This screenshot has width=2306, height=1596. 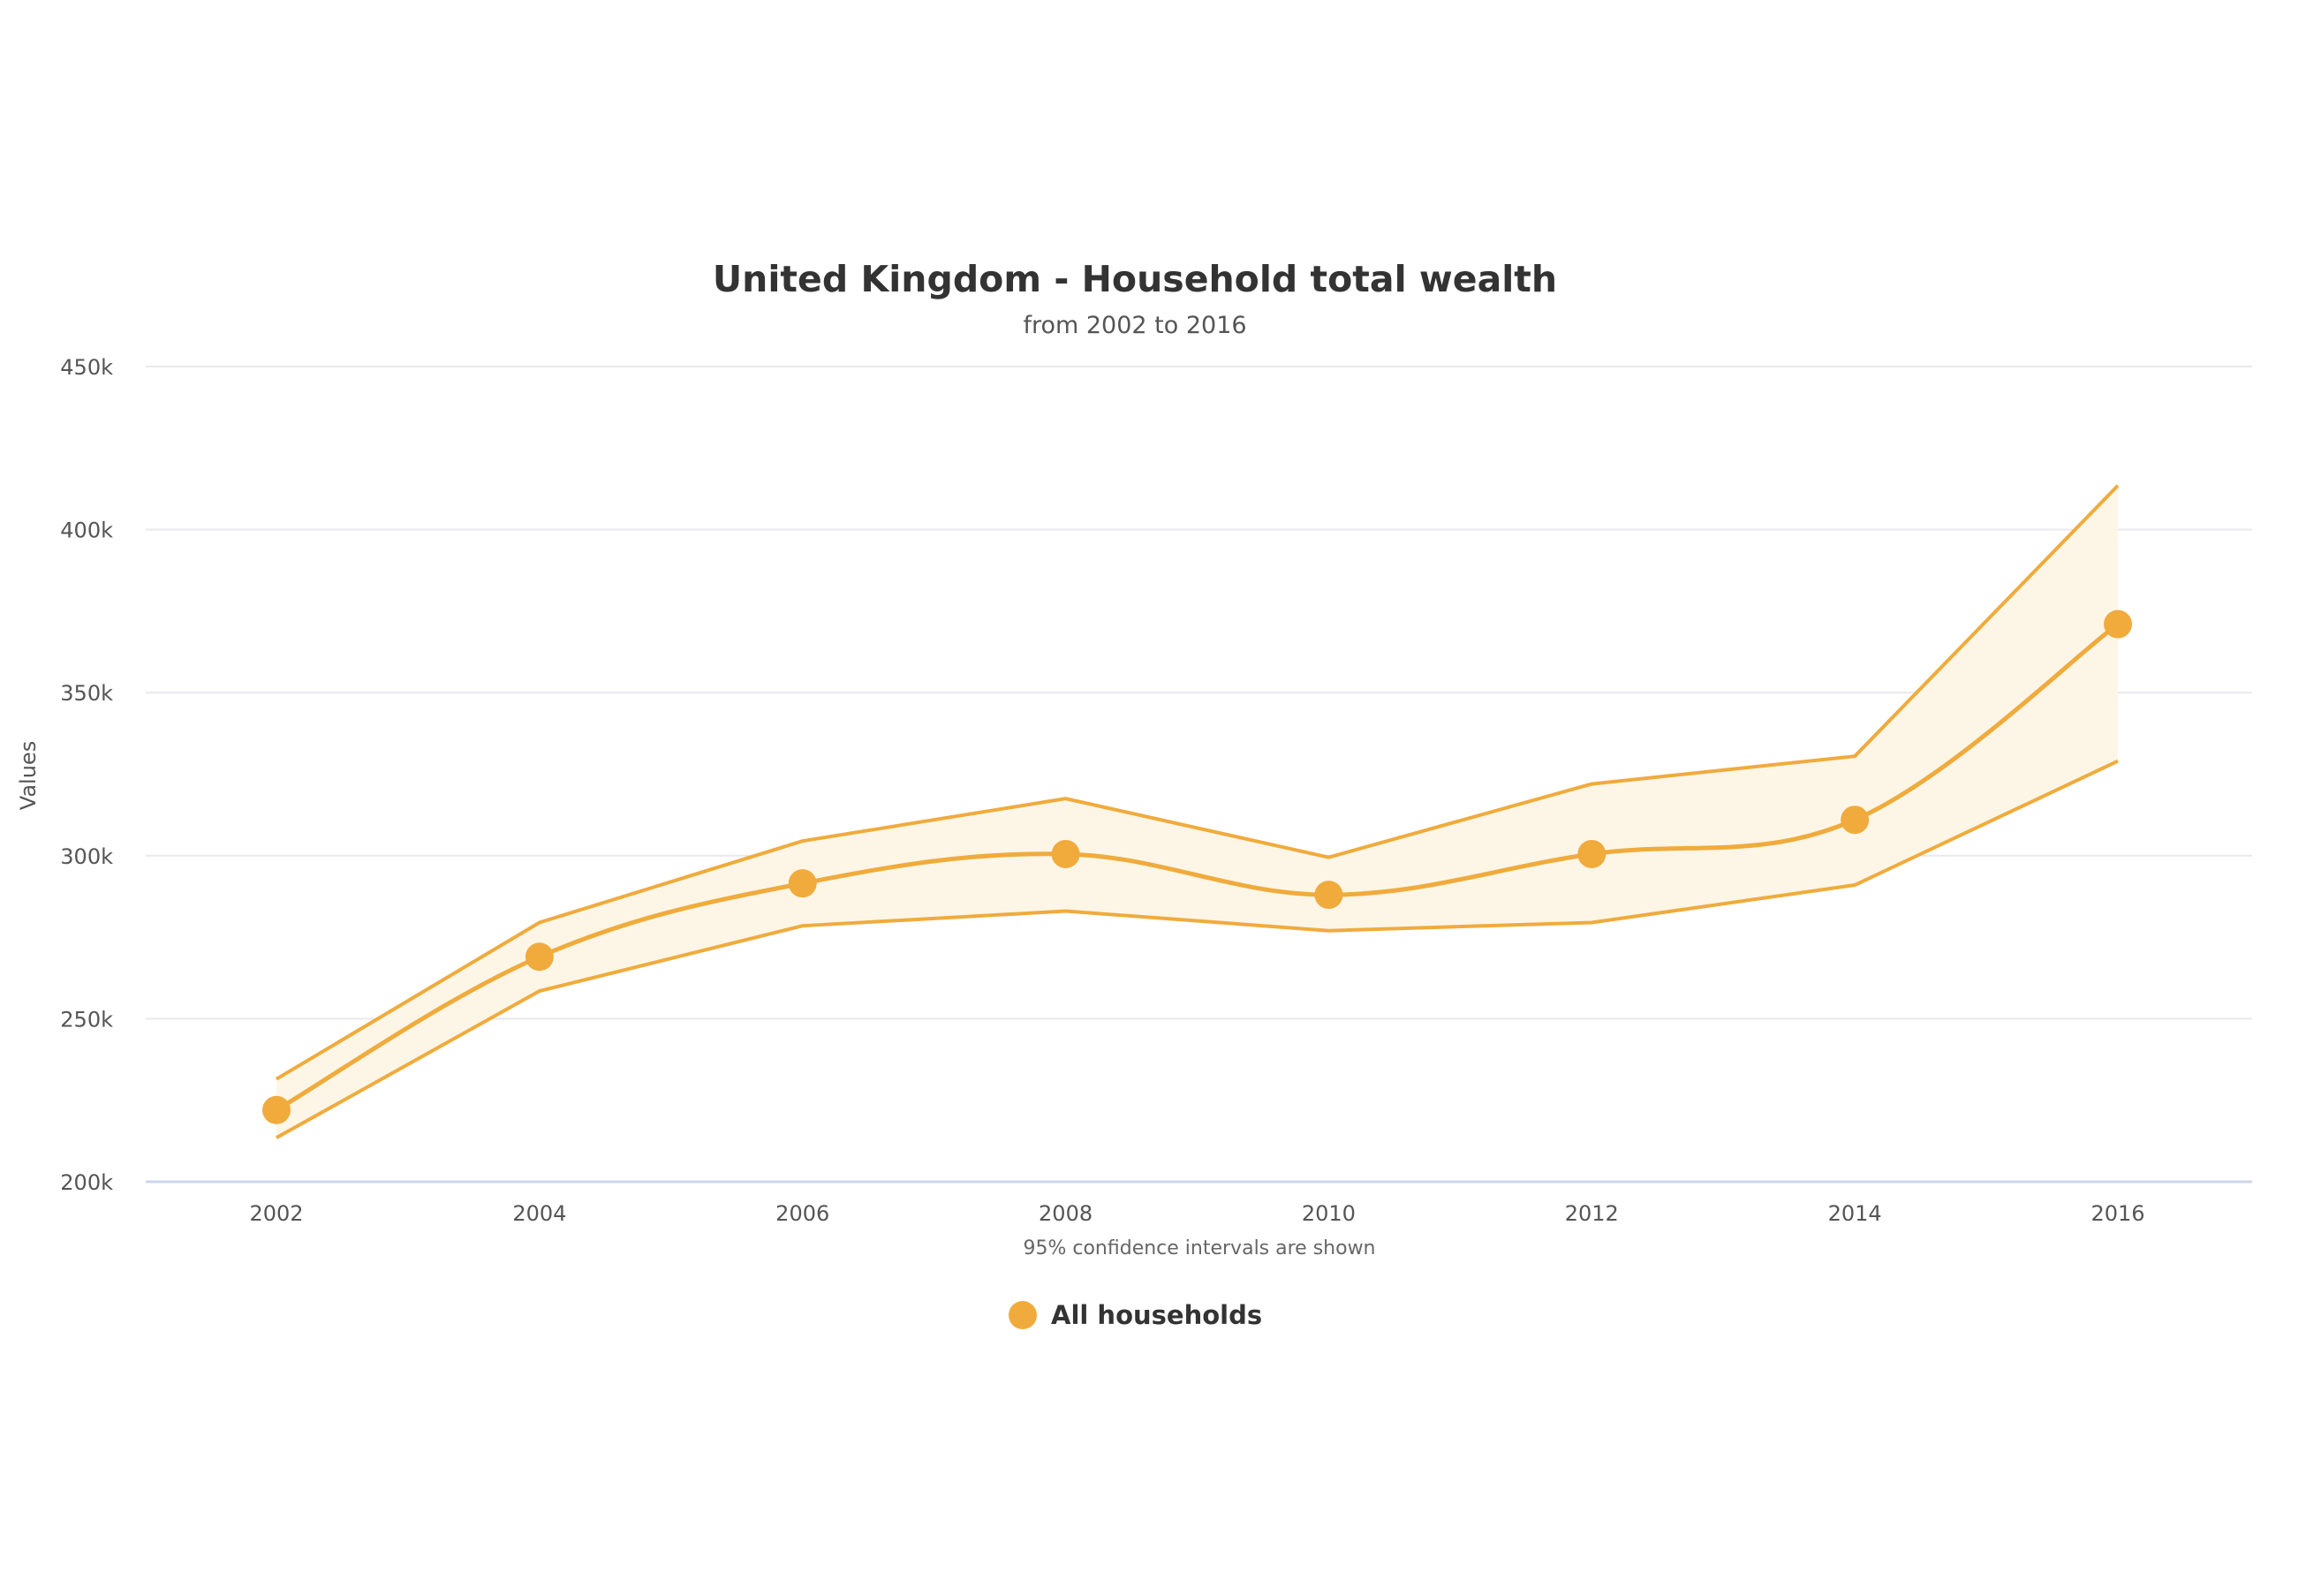 I want to click on x-tick-label: 2016, so click(x=2117, y=1213).